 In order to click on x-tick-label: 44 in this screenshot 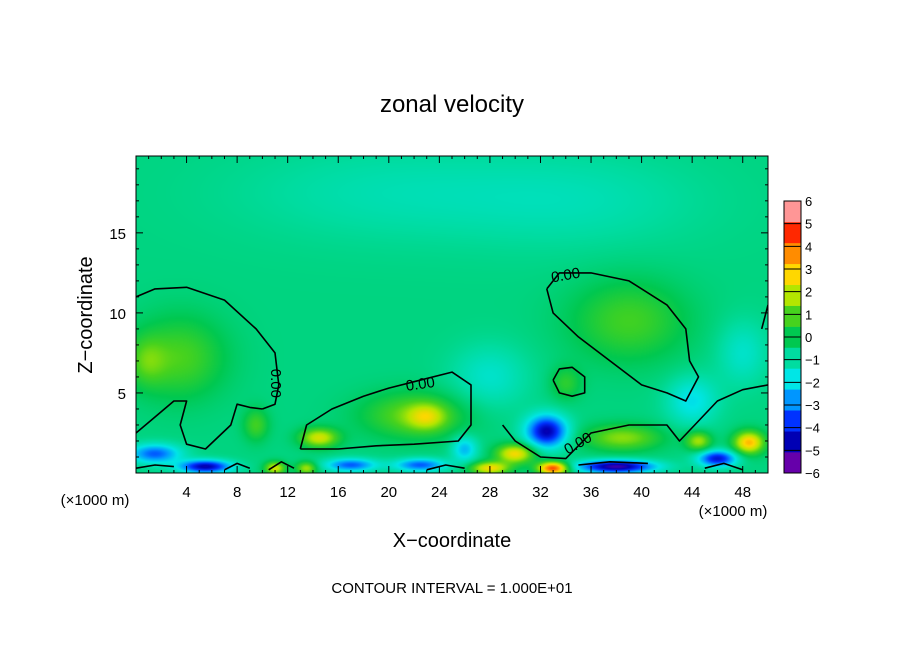, I will do `click(692, 492)`.